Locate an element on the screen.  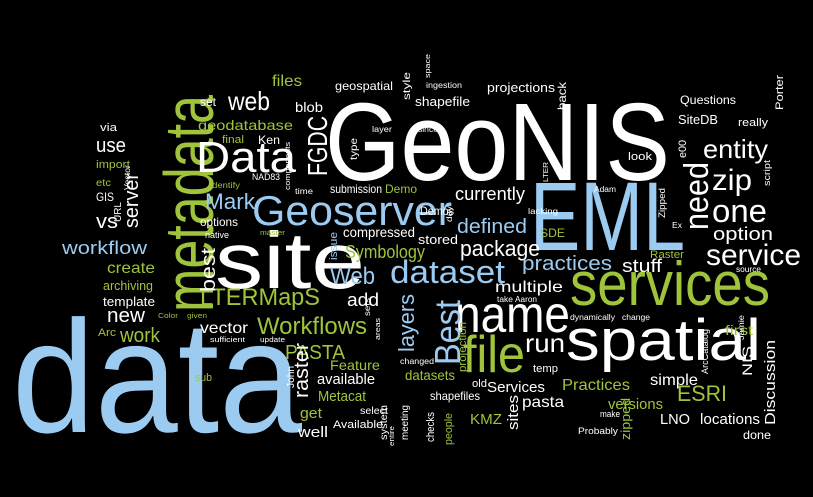
word: web is located at coordinates (248, 101).